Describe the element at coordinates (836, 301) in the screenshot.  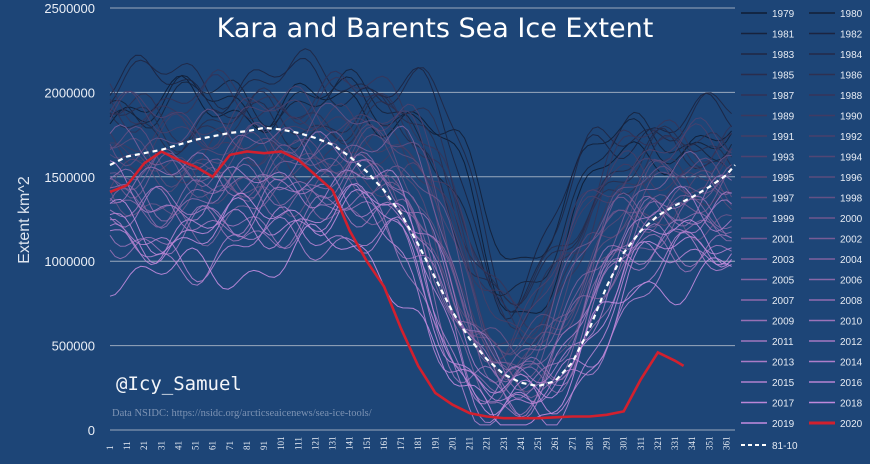
I see `legend-item-2008: 2008` at that location.